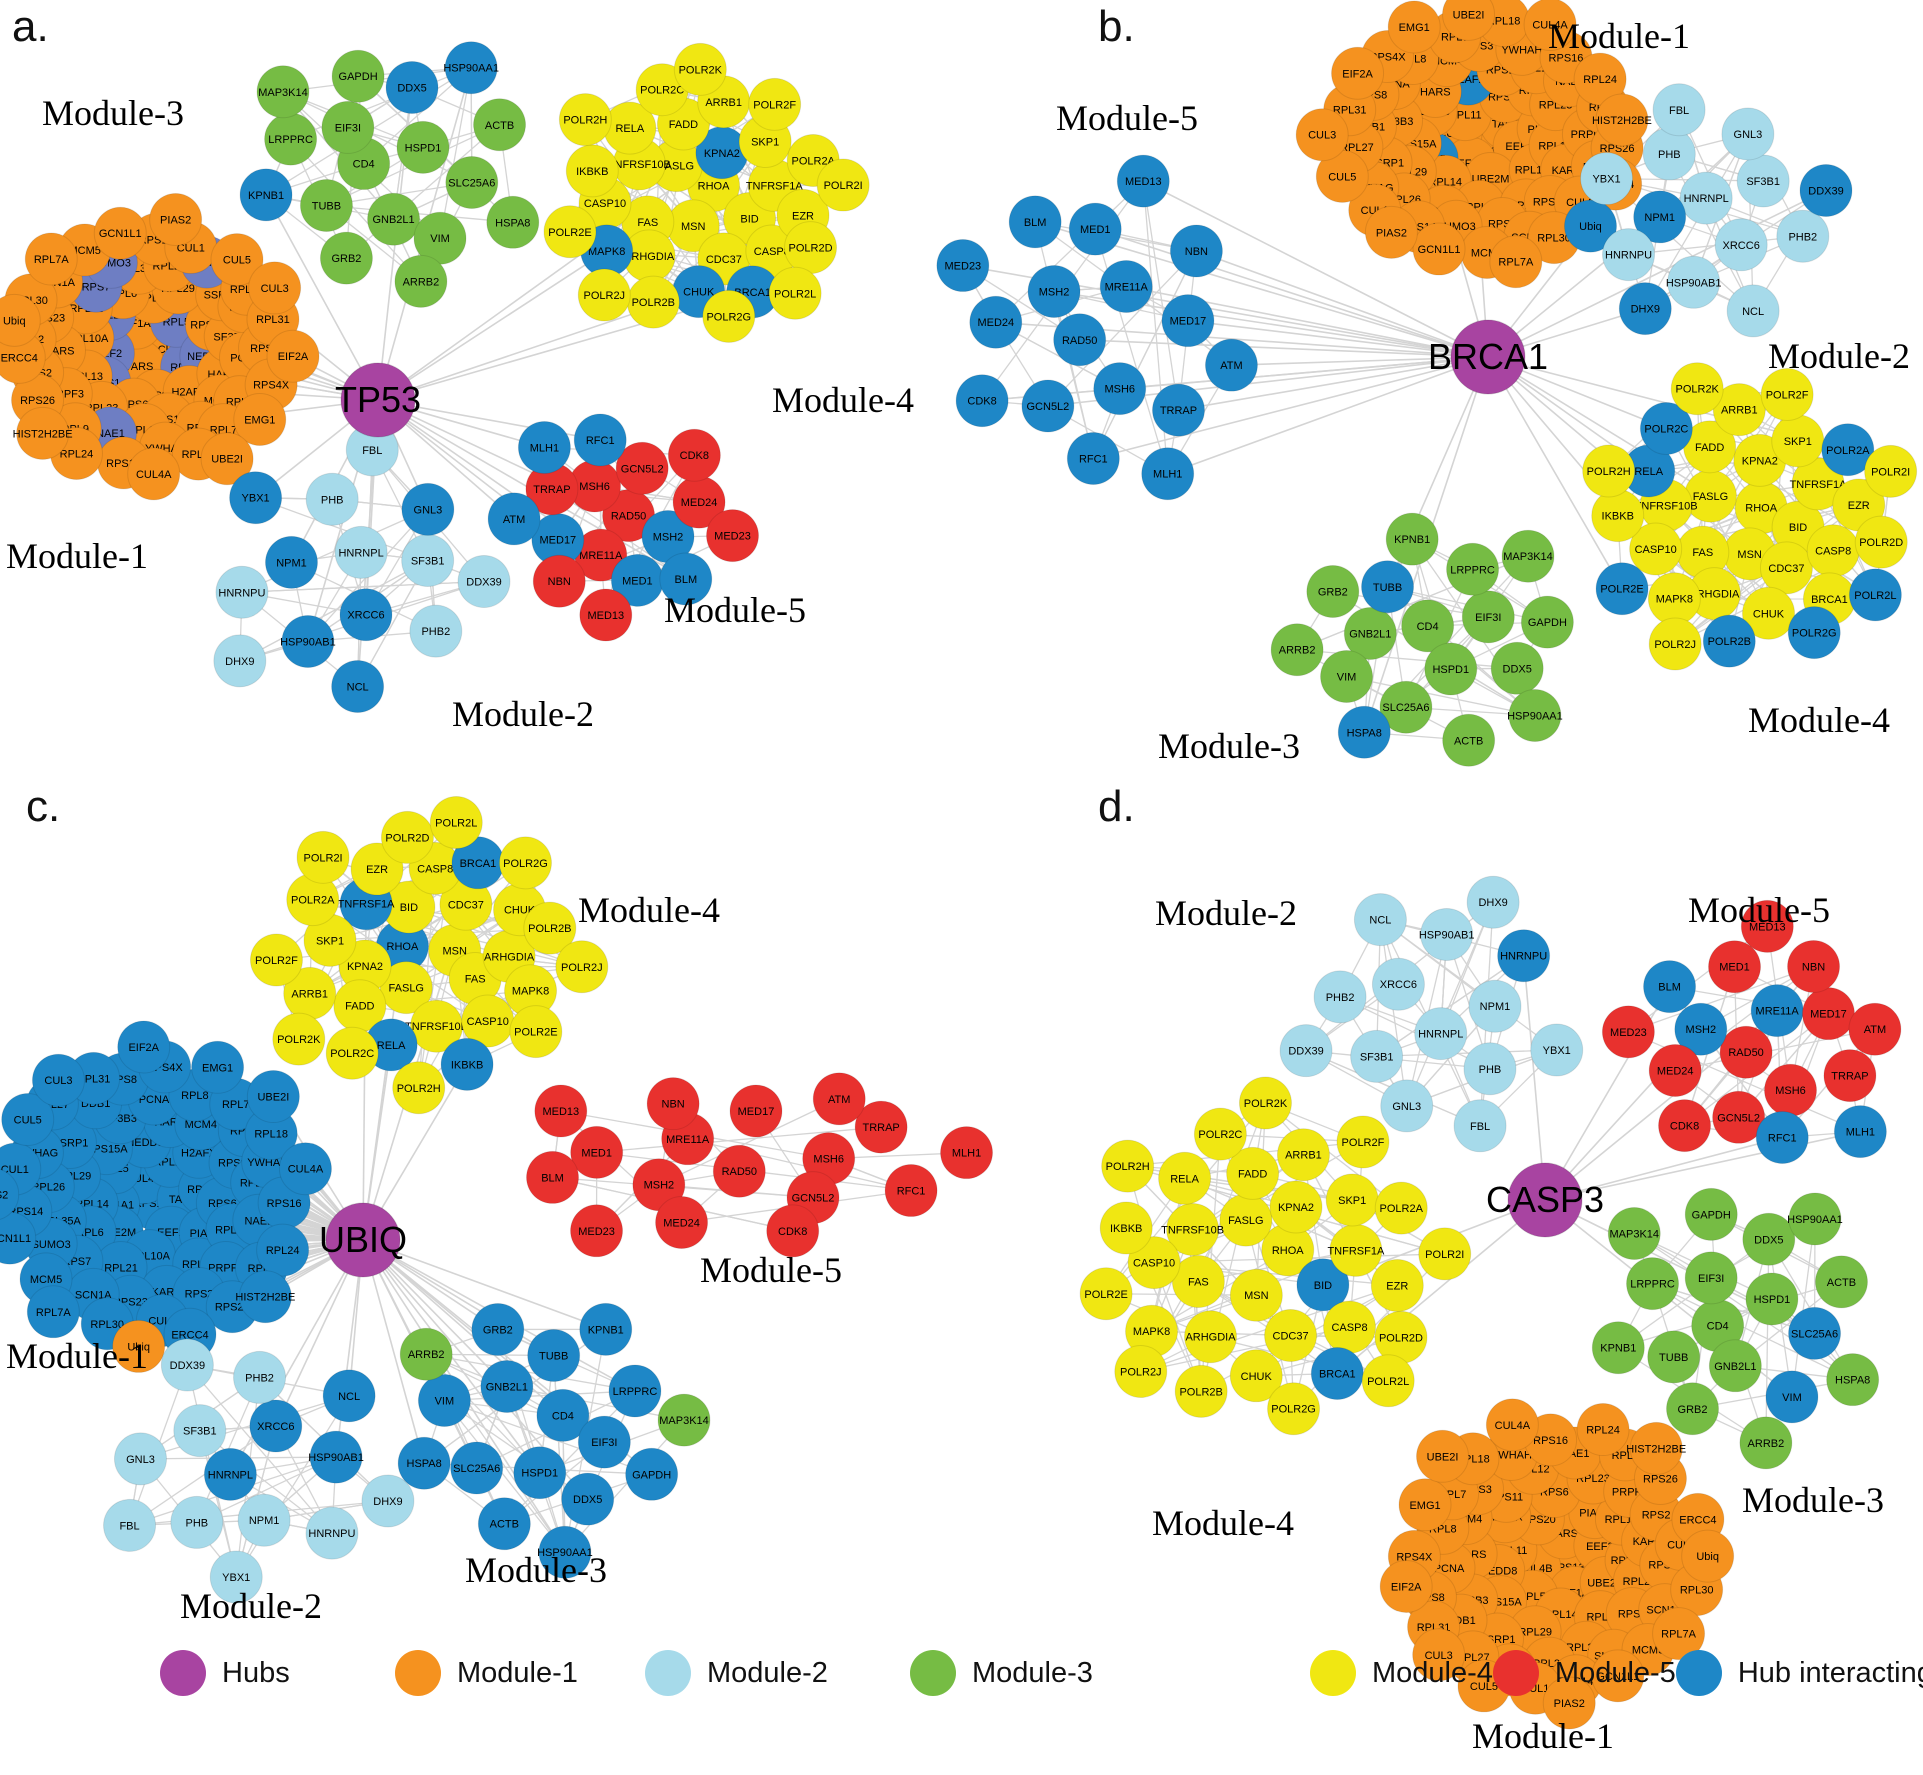 This screenshot has width=1923, height=1775. I want to click on node-RPL24, so click(283, 1250).